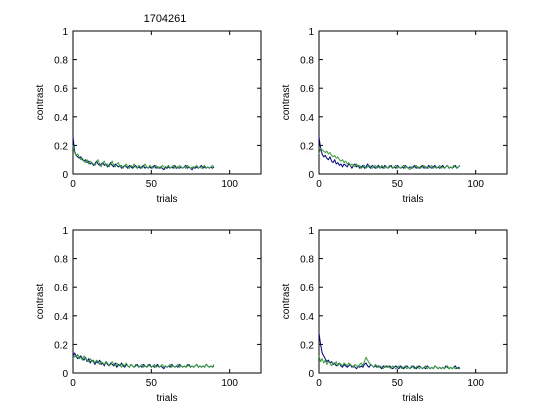 The image size is (560, 420). What do you see at coordinates (165, 19) in the screenshot?
I see `figure-title: 1704261` at bounding box center [165, 19].